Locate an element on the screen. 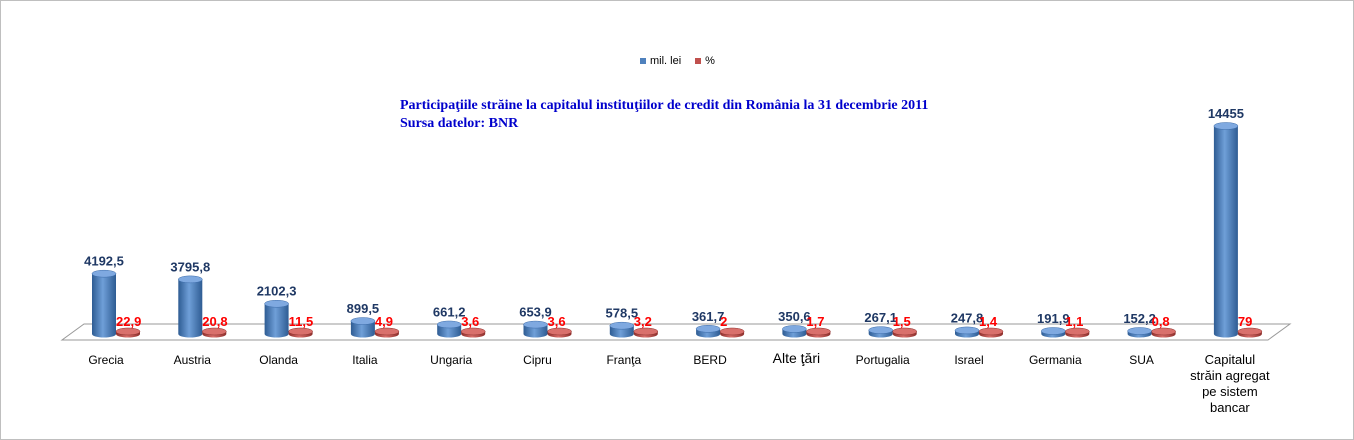  legend-item-mil-lei: mil. lei is located at coordinates (660, 61).